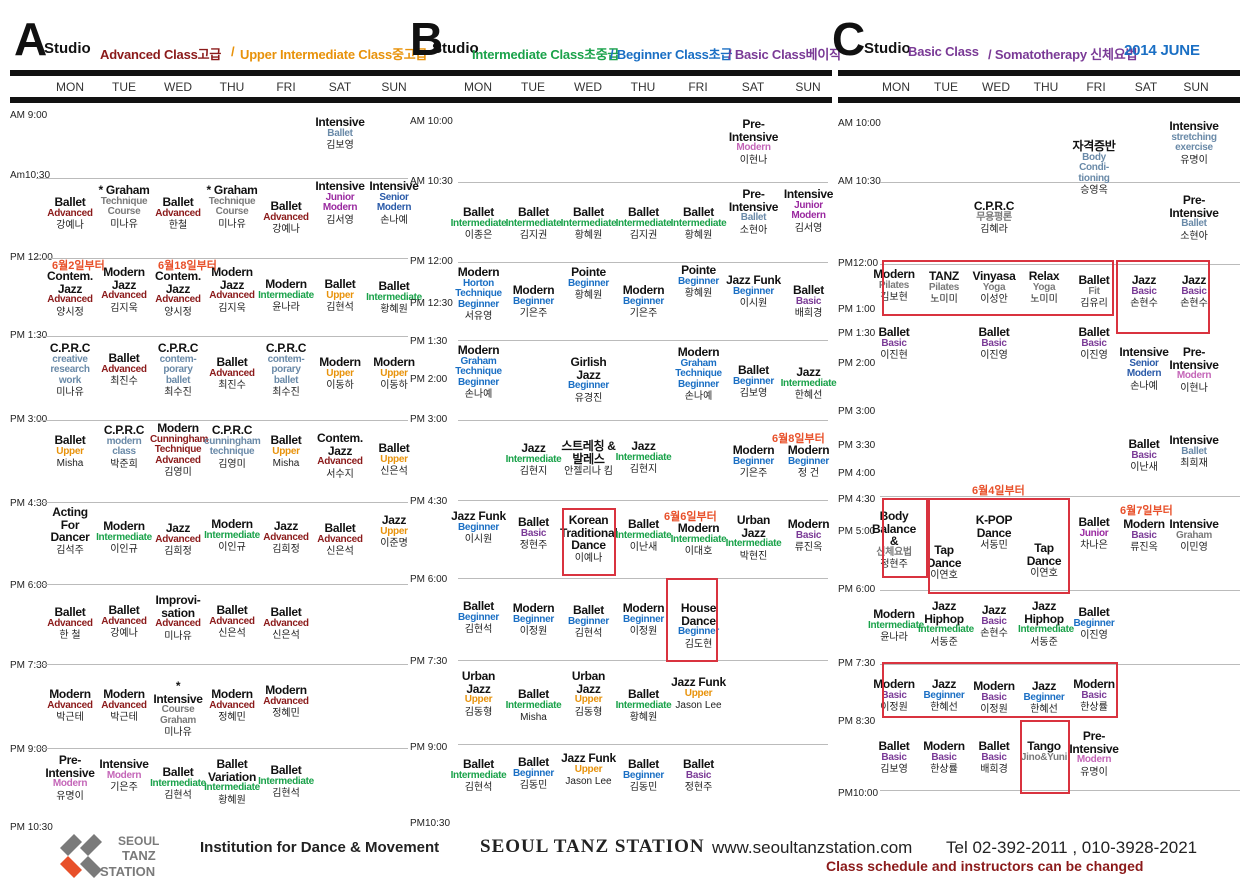  What do you see at coordinates (30, 175) in the screenshot?
I see `a-time-label: Am10:30` at bounding box center [30, 175].